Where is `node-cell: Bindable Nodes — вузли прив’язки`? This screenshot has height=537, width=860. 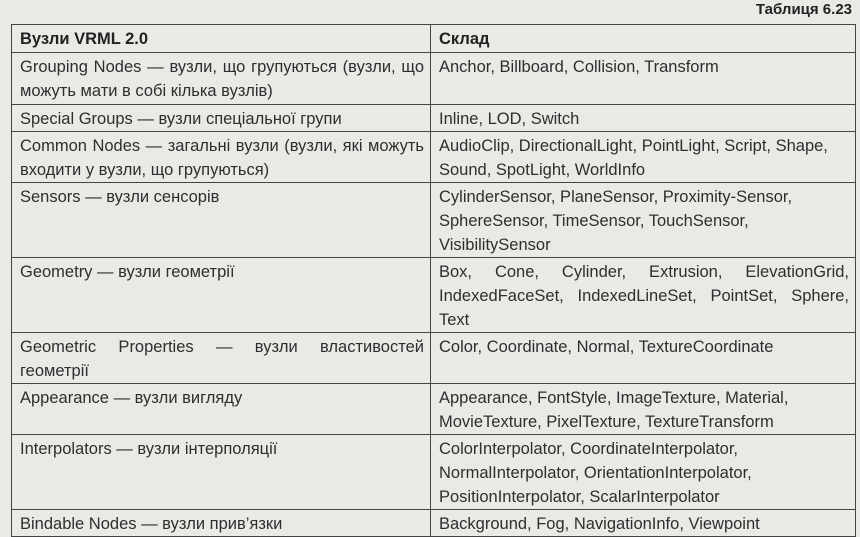 node-cell: Bindable Nodes — вузли прив’язки is located at coordinates (221, 523).